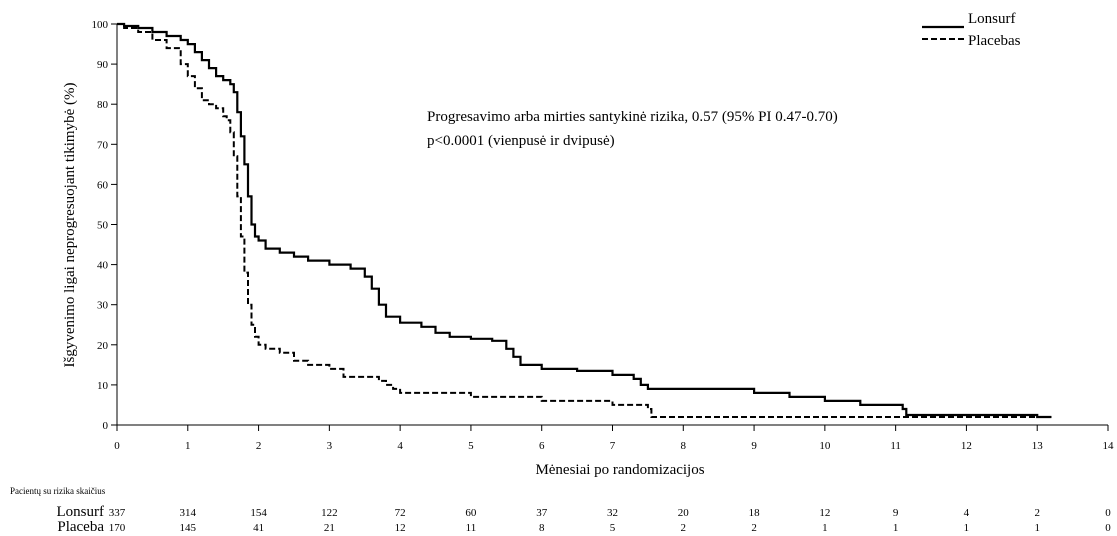  What do you see at coordinates (188, 528) in the screenshot?
I see `risk-cell: 145` at bounding box center [188, 528].